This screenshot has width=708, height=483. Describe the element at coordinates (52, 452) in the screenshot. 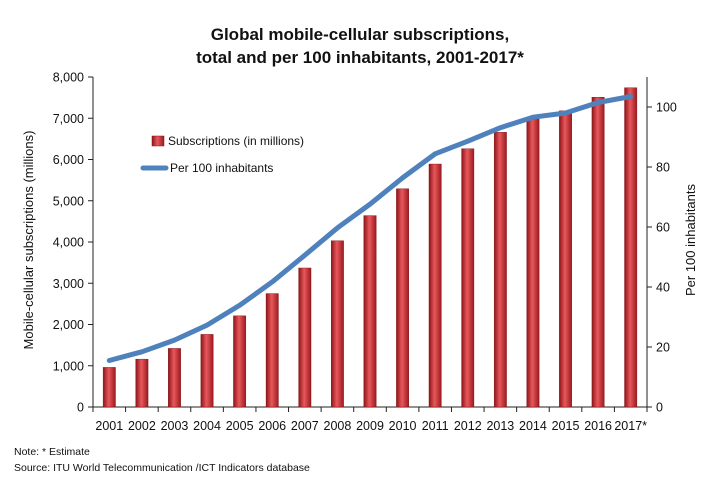

I see `footnote-estimate: Note: * Estimate` at that location.